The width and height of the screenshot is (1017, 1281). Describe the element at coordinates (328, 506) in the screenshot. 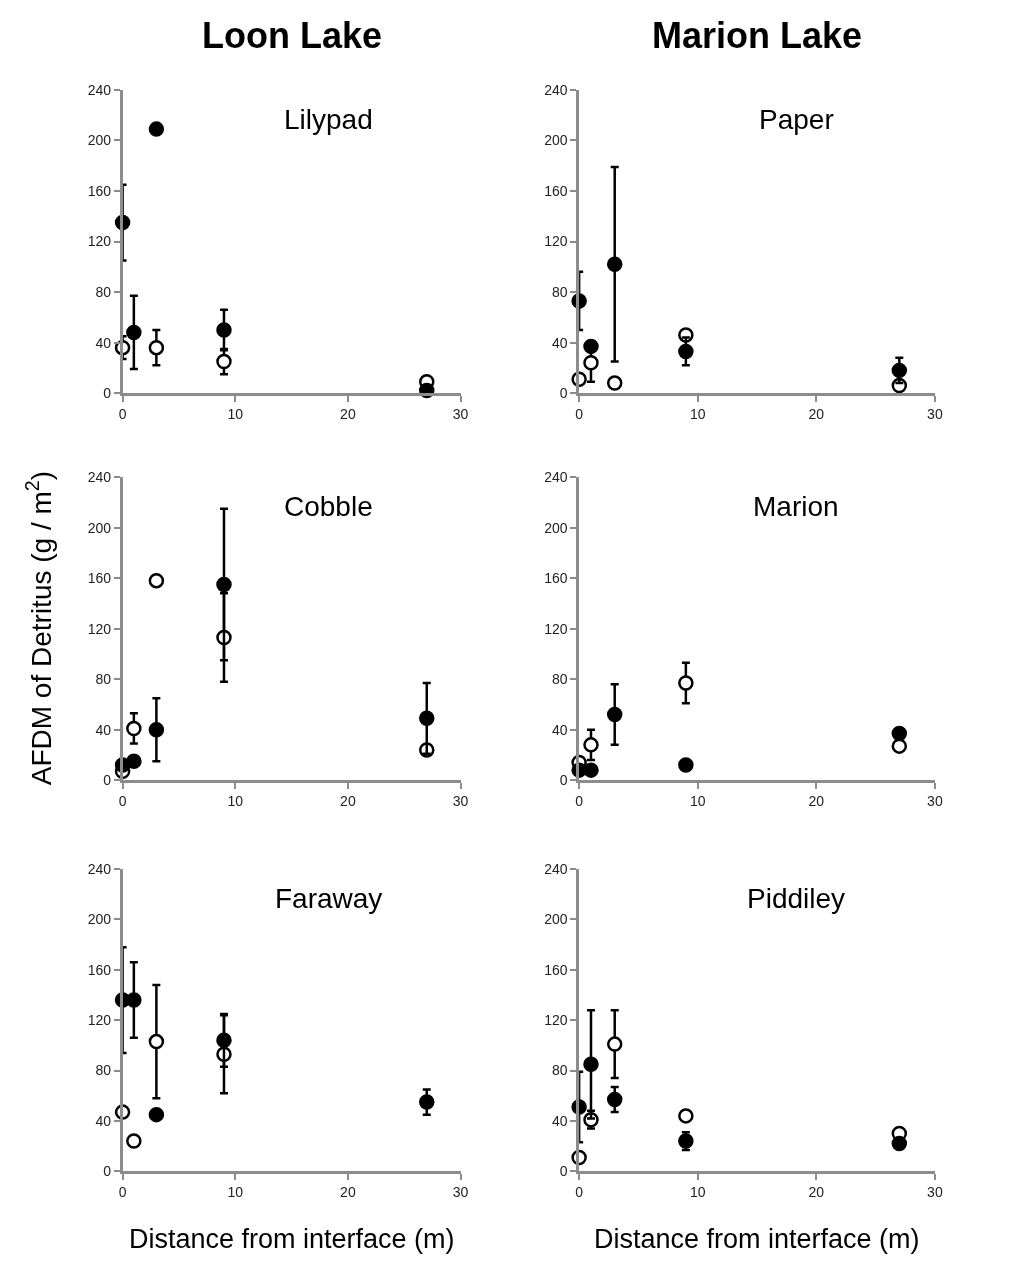

I see `text: Cobble` at that location.